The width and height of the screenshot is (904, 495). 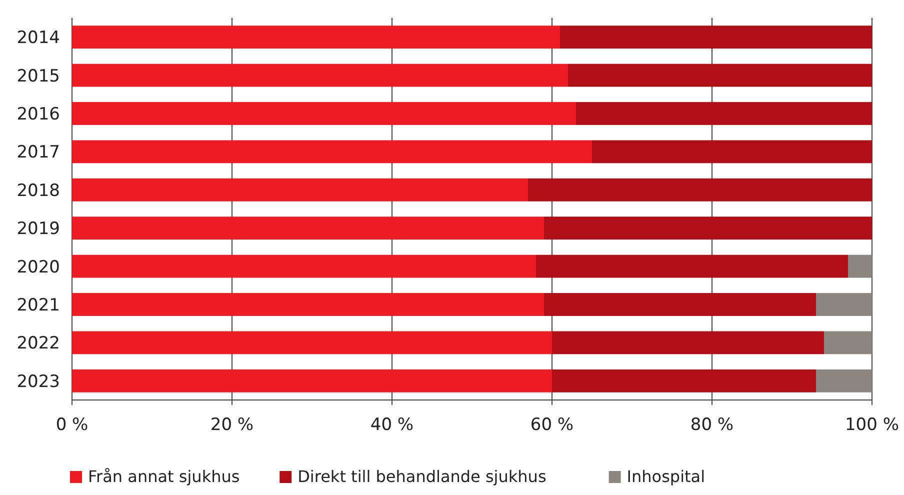 What do you see at coordinates (38, 267) in the screenshot?
I see `y-tick-label: 2020` at bounding box center [38, 267].